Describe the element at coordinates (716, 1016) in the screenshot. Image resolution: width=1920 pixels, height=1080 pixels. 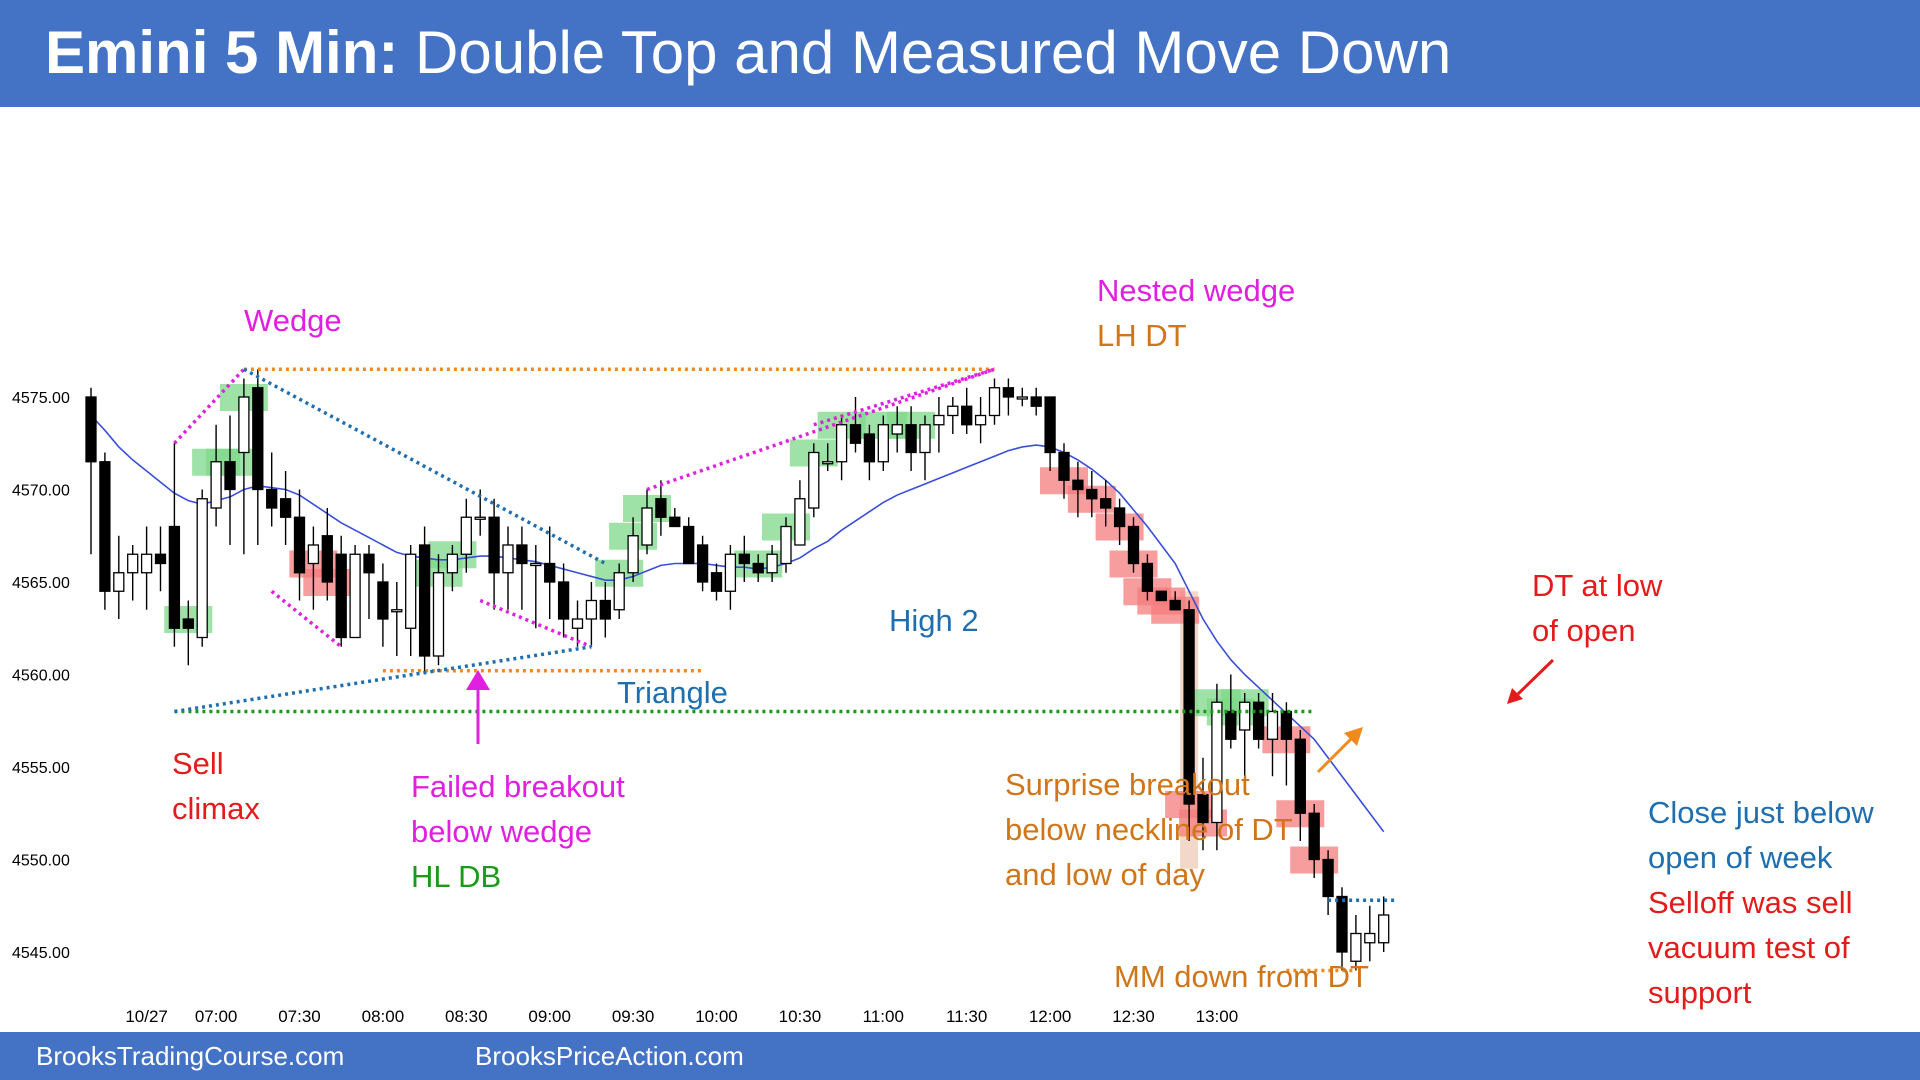
I see `x-tick-label: 10:00` at that location.